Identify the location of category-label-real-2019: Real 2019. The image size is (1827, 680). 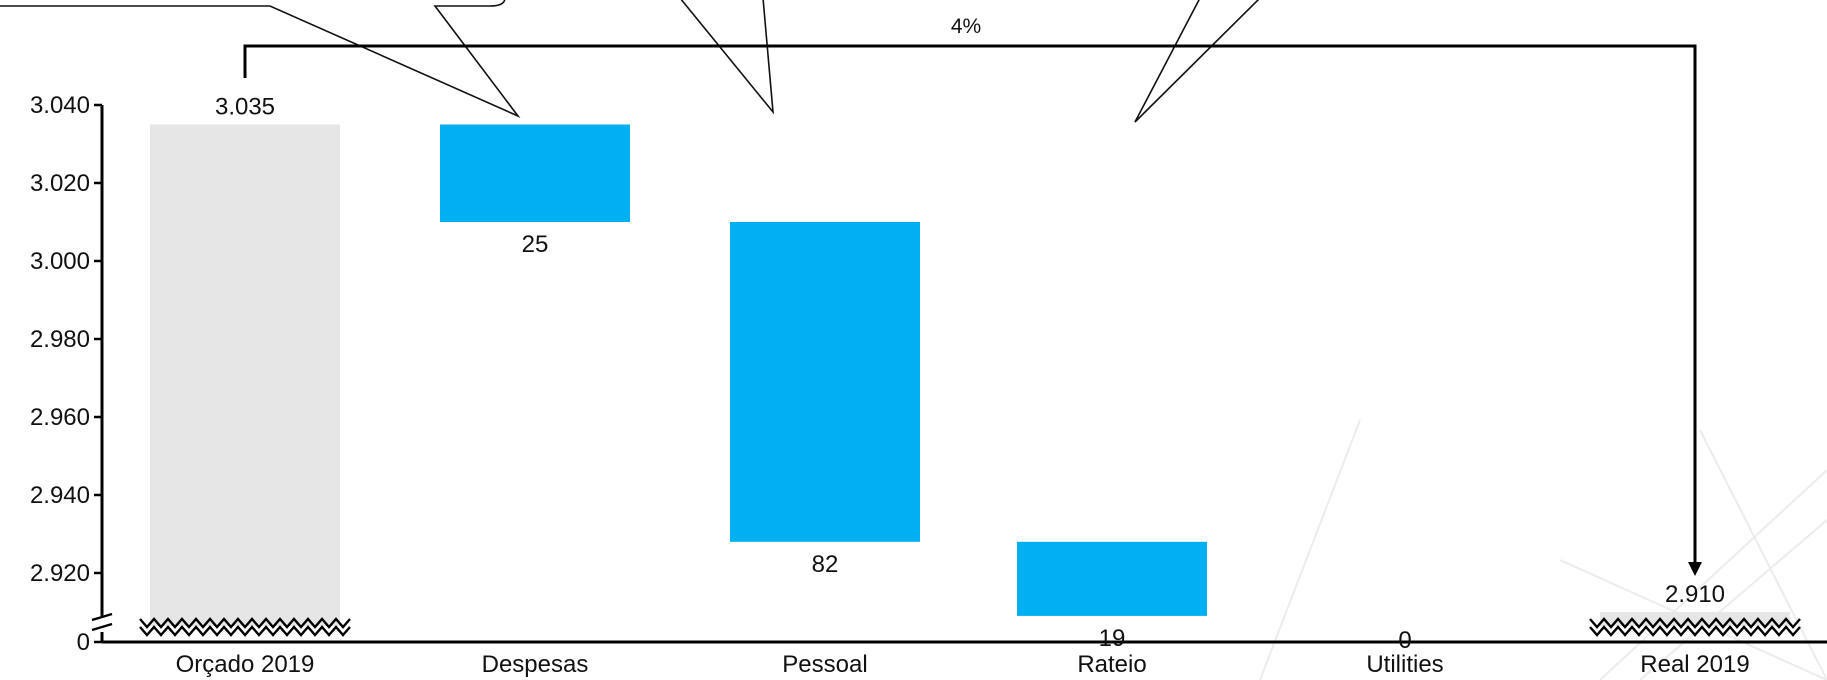
(1694, 664).